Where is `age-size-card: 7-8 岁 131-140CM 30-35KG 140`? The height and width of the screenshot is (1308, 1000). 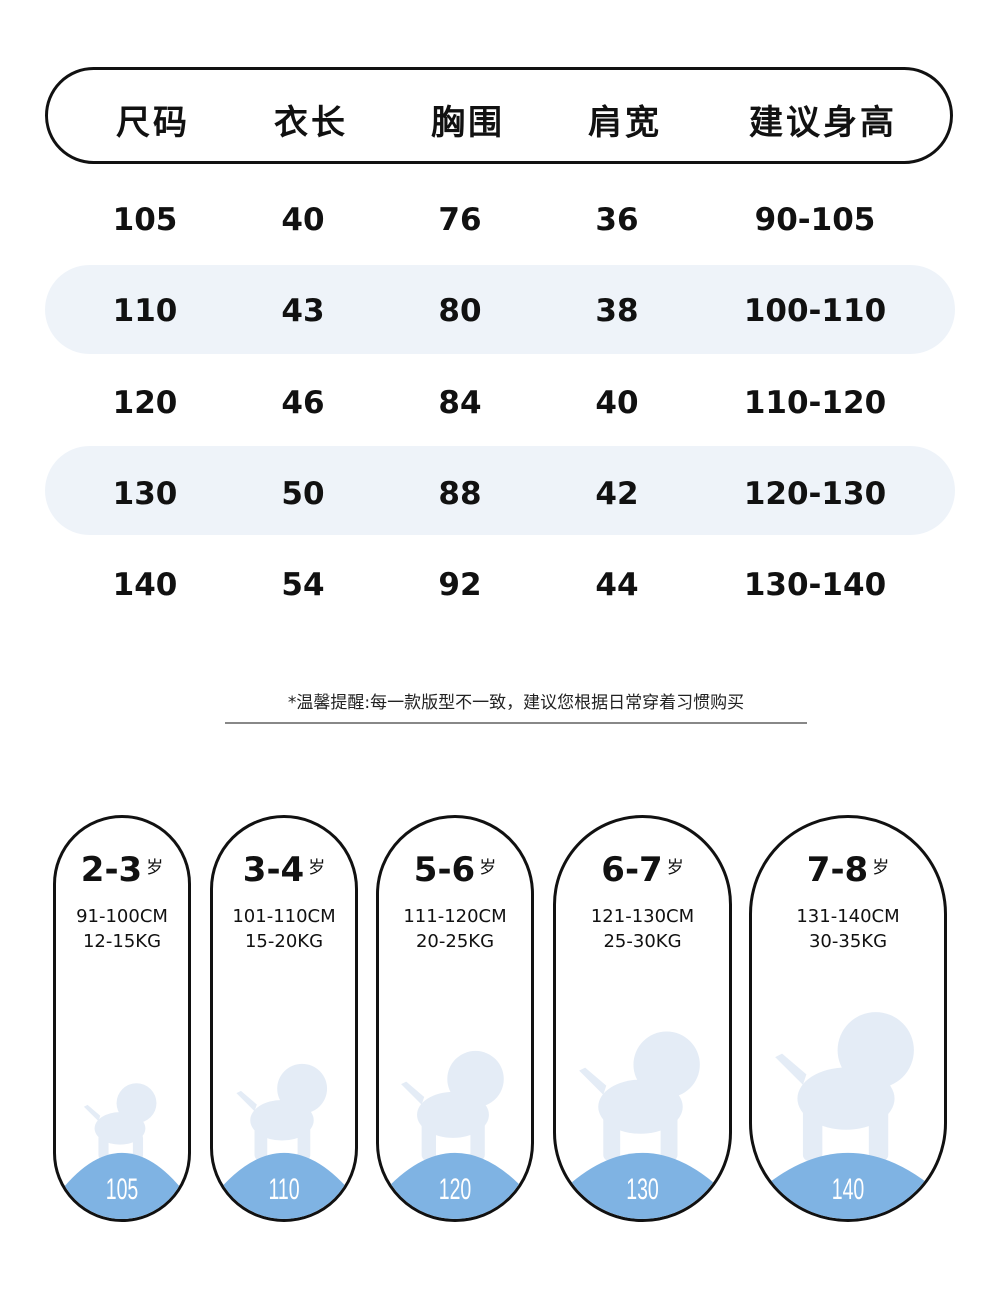
age-size-card: 7-8 岁 131-140CM 30-35KG 140 is located at coordinates (848, 1018).